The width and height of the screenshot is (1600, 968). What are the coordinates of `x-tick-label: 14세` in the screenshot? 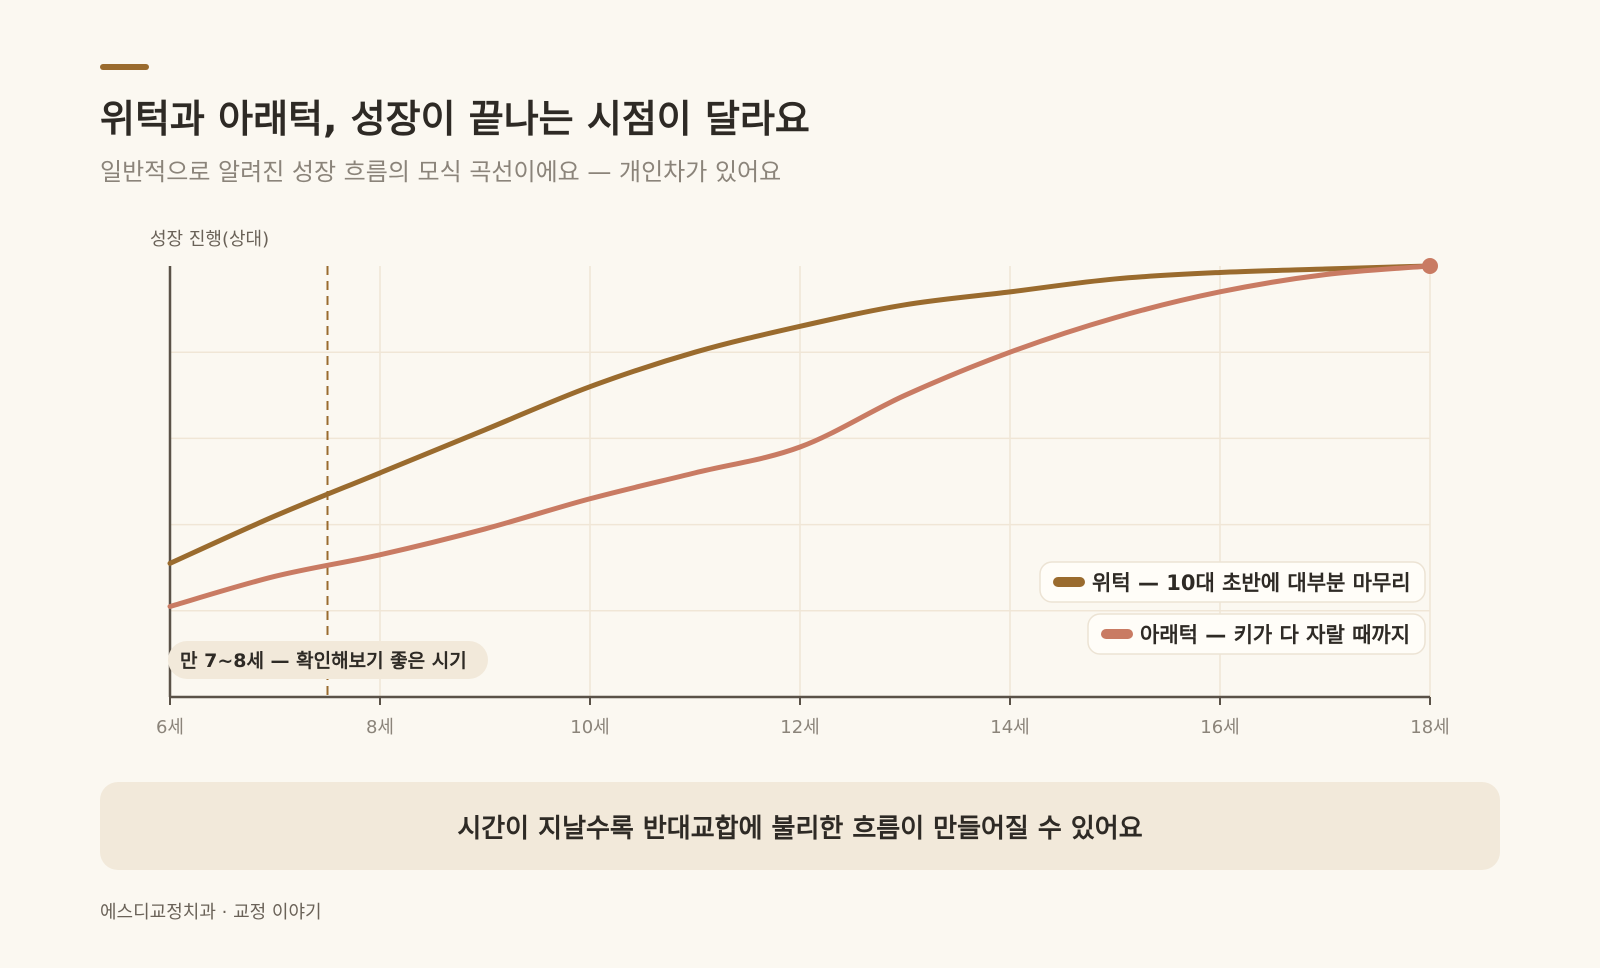 It's located at (1009, 727).